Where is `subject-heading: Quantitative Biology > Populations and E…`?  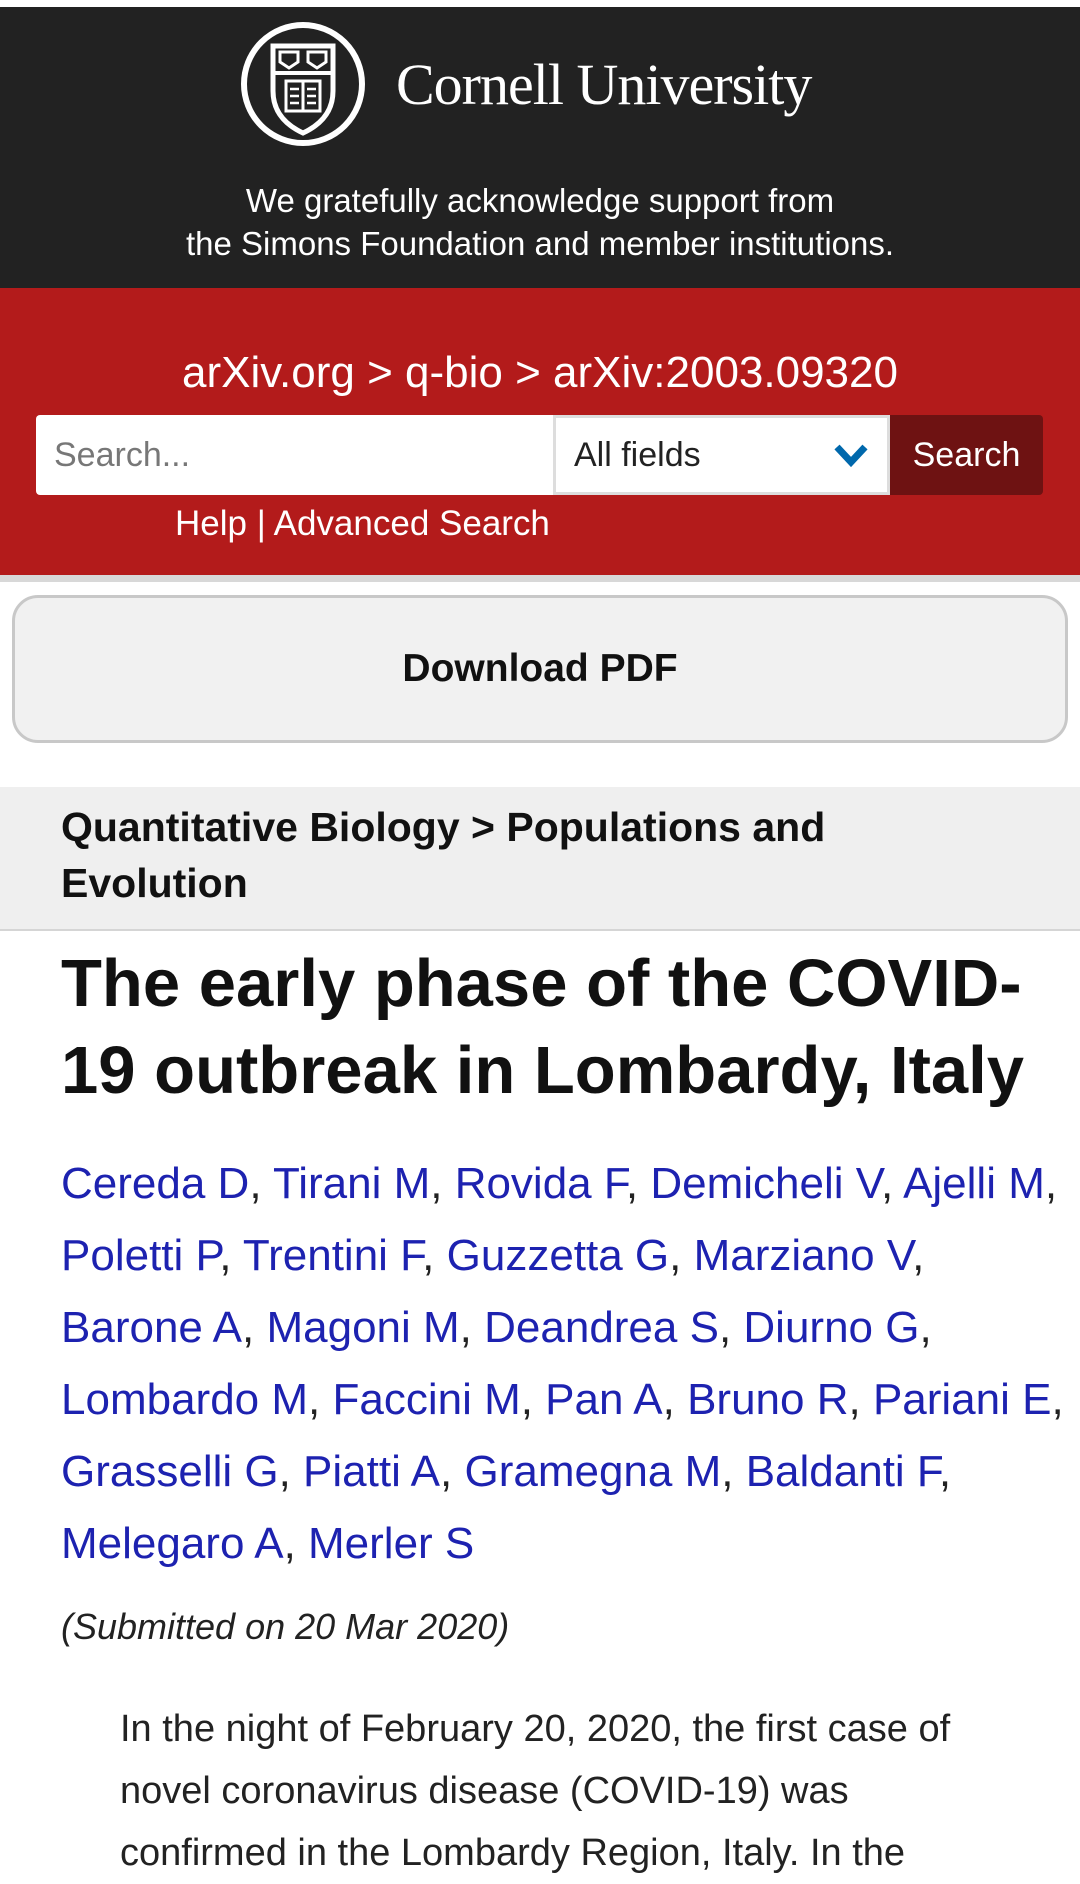
subject-heading: Quantitative Biology > Populations and E… is located at coordinates (540, 859).